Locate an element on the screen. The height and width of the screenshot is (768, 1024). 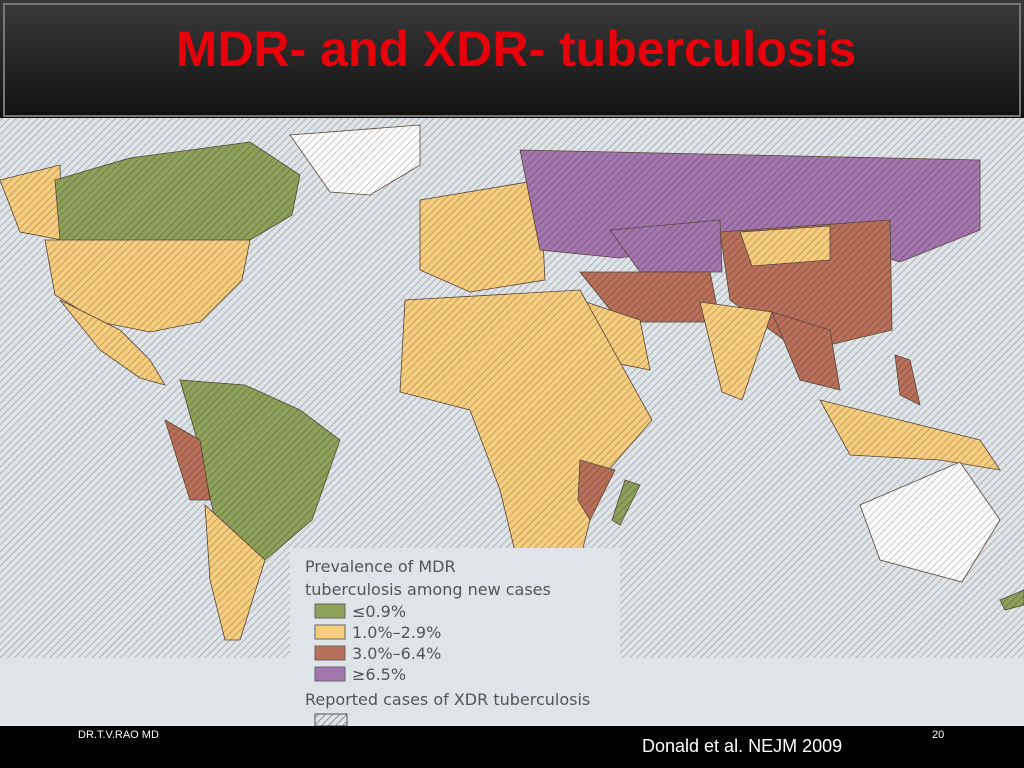
legend-title: Prevalence of MDR is located at coordinates (380, 566).